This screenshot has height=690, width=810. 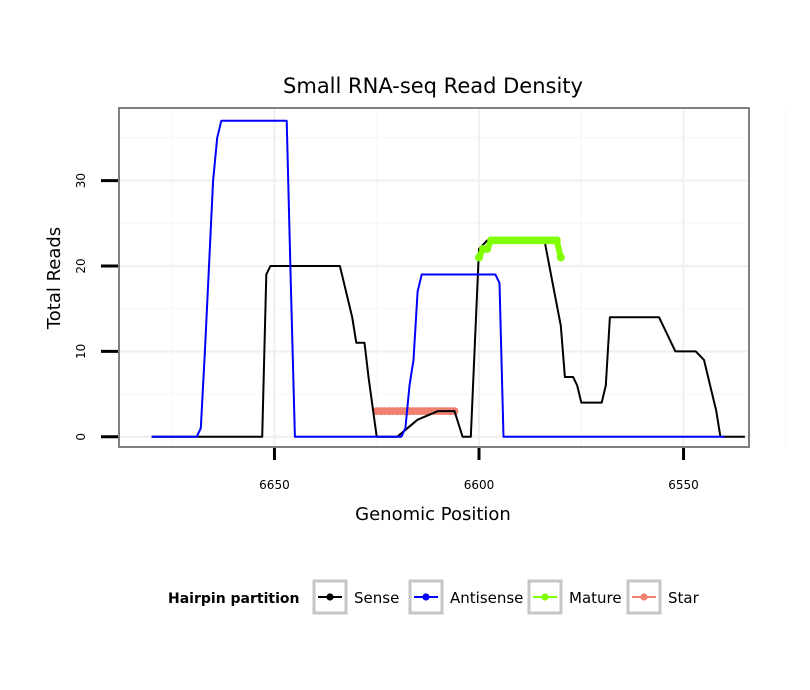 What do you see at coordinates (81, 437) in the screenshot?
I see `y-tick-label: 0` at bounding box center [81, 437].